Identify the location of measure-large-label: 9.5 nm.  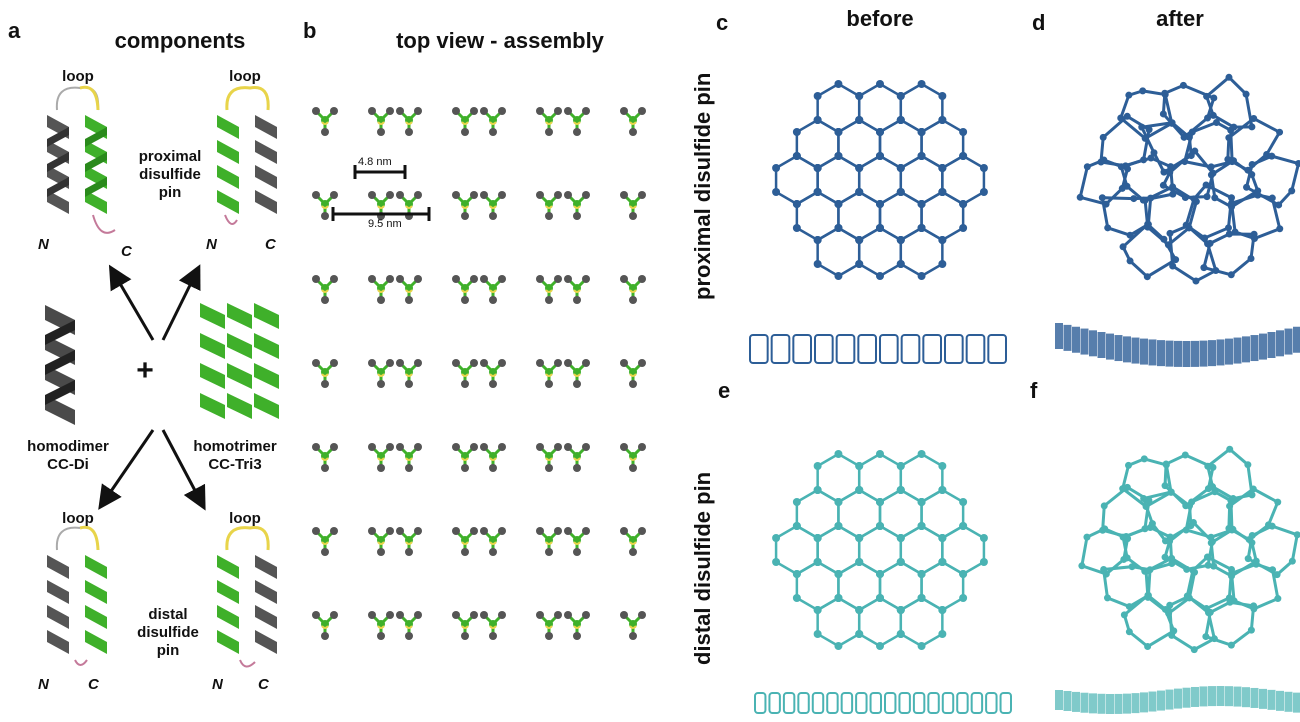
(385, 224).